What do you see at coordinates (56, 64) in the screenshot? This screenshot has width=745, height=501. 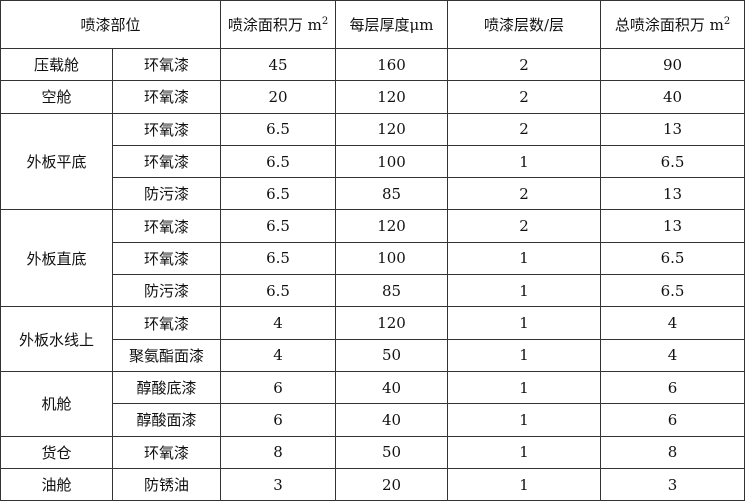 I see `part-cell: 压载舱` at bounding box center [56, 64].